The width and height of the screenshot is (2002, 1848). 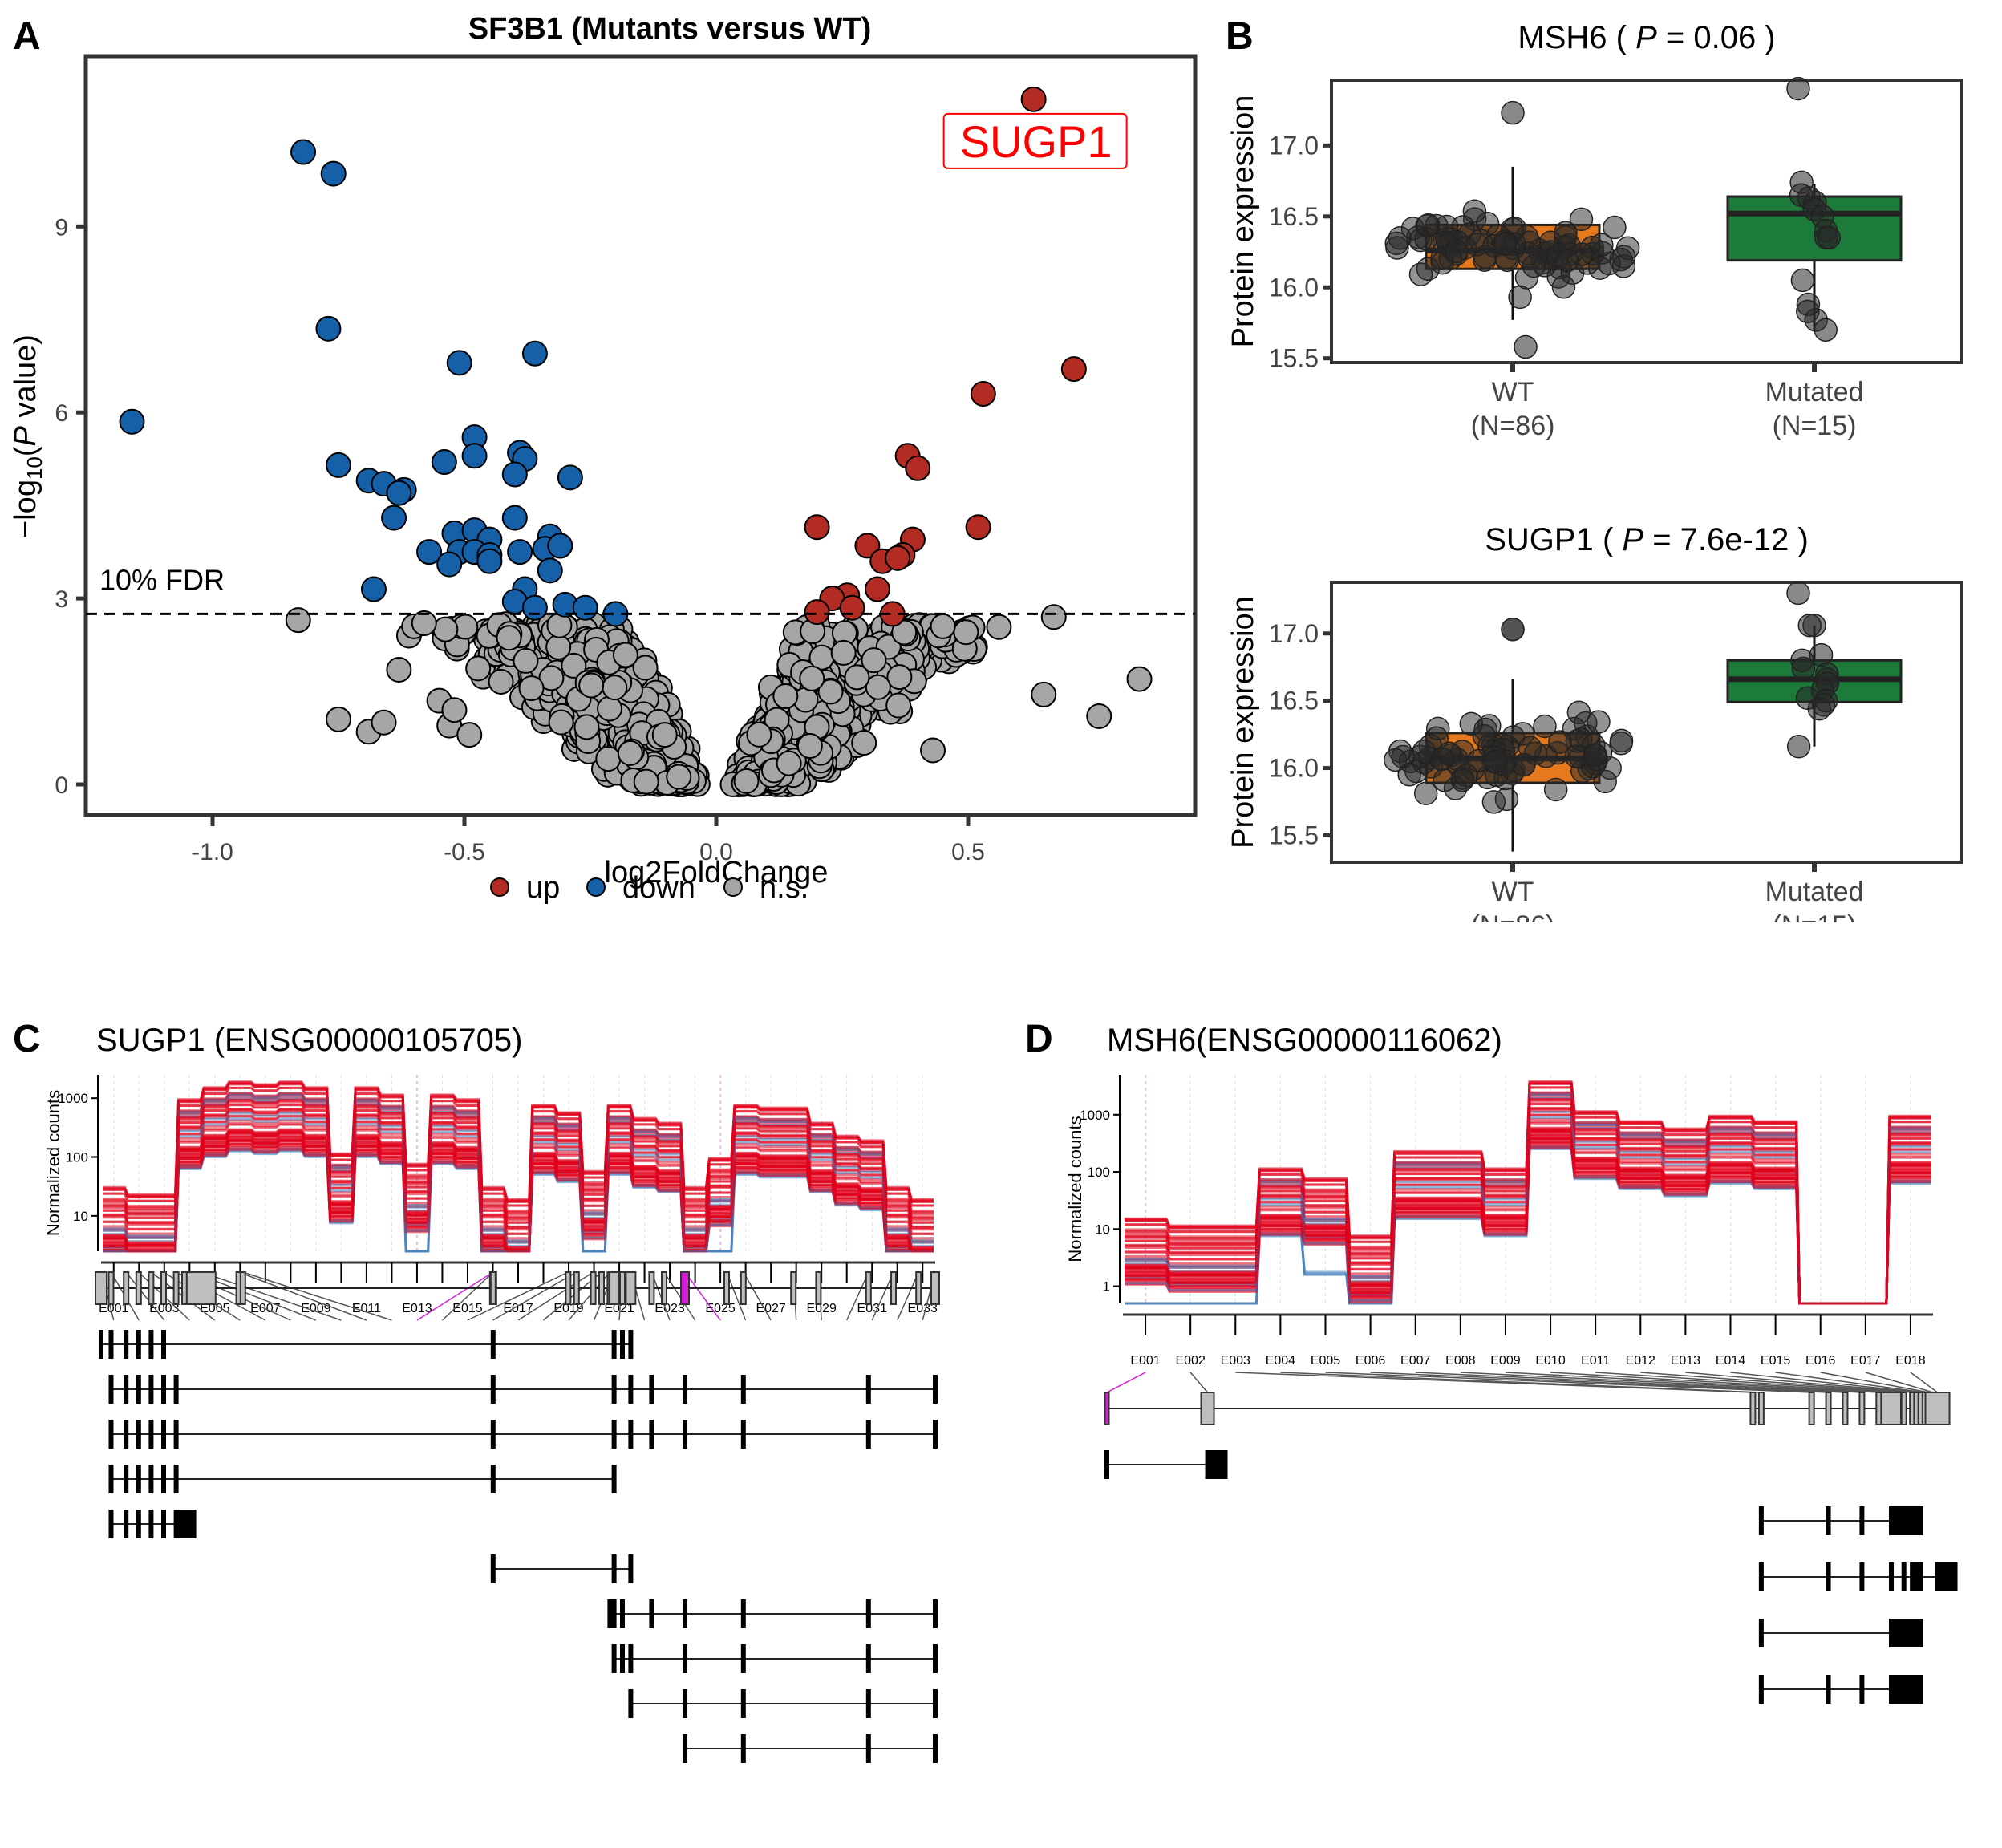 I want to click on exon-label: E007, so click(x=1415, y=1361).